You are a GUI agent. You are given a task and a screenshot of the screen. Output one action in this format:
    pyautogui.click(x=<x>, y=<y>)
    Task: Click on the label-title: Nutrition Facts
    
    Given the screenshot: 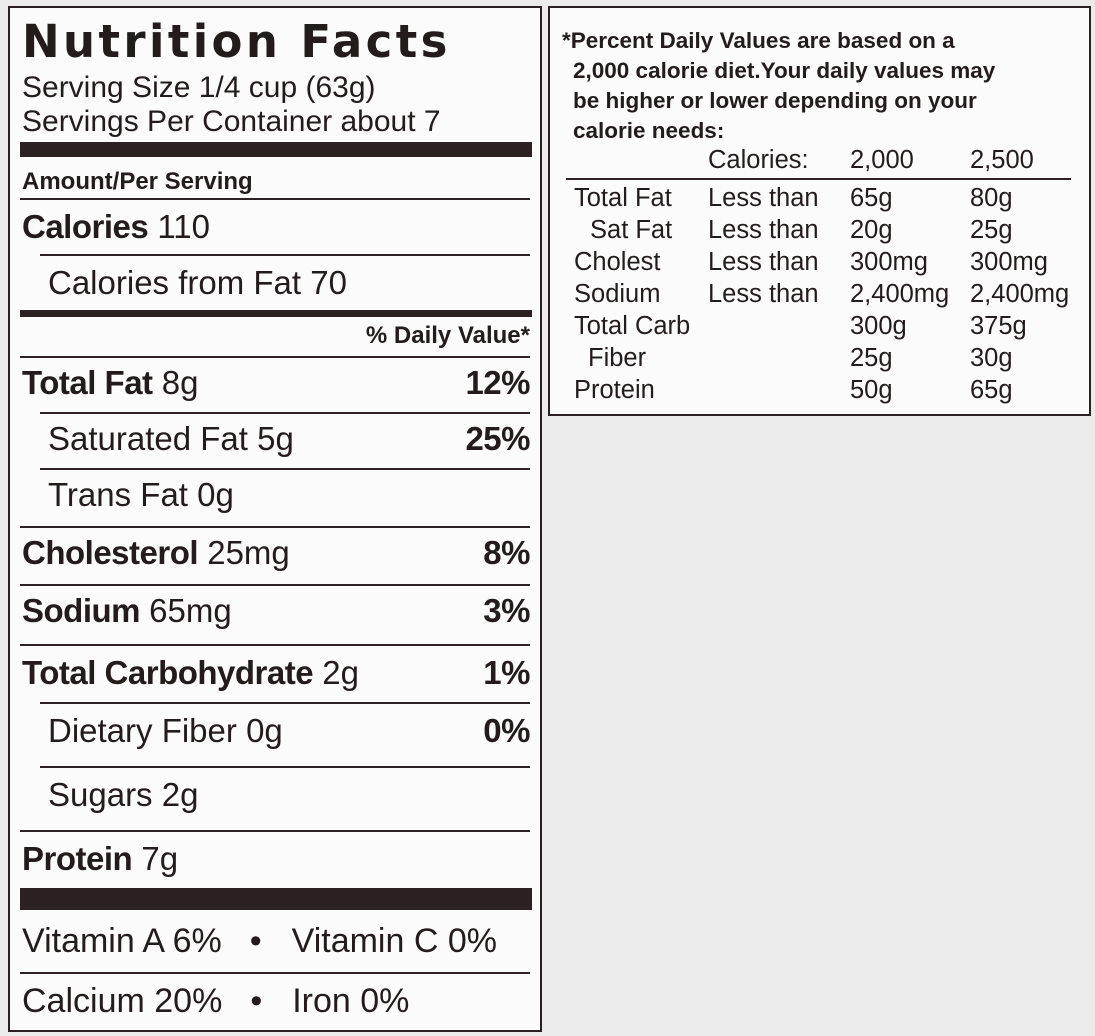 What is the action you would take?
    pyautogui.click(x=236, y=41)
    